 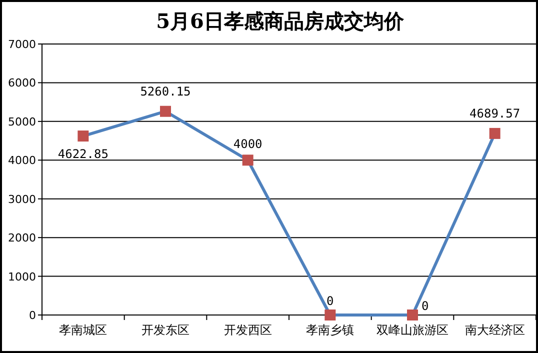 What do you see at coordinates (412, 330) in the screenshot?
I see `x-tick-label: 双峰山旅游区` at bounding box center [412, 330].